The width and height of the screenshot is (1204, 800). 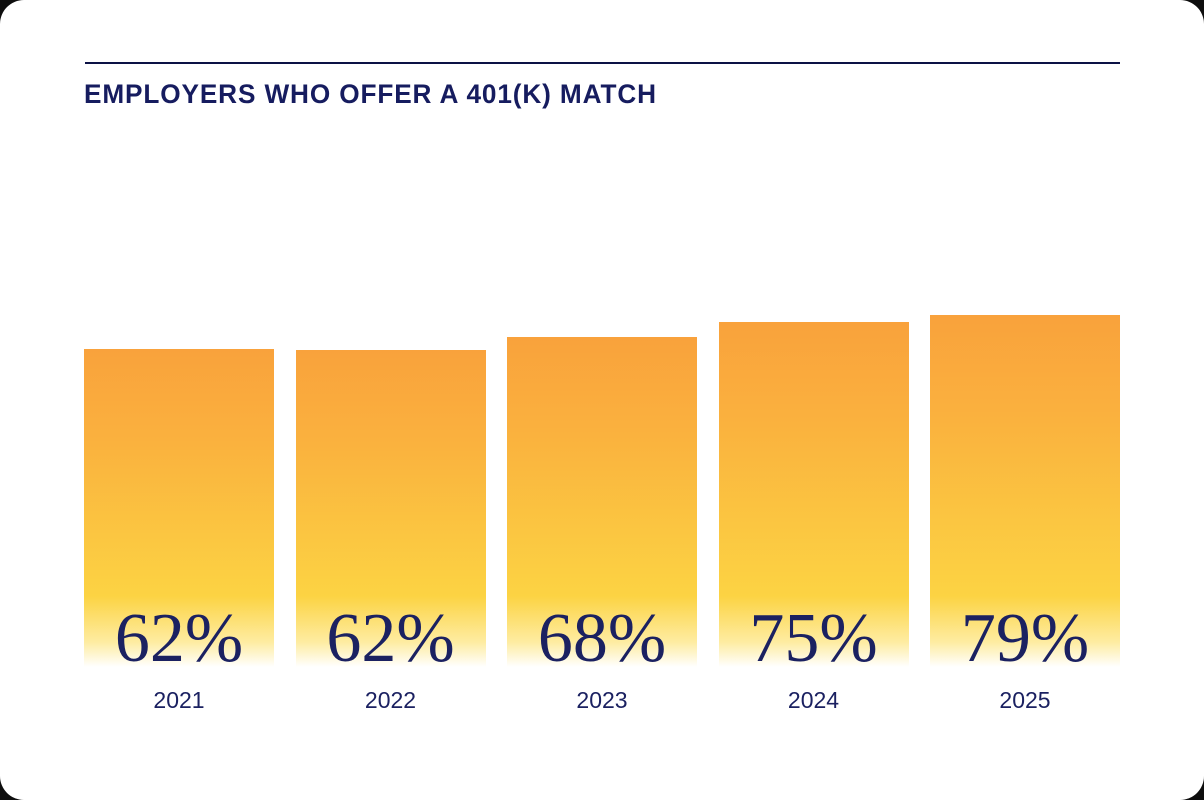 I want to click on x-axis-label-2022: 2022, so click(x=390, y=700).